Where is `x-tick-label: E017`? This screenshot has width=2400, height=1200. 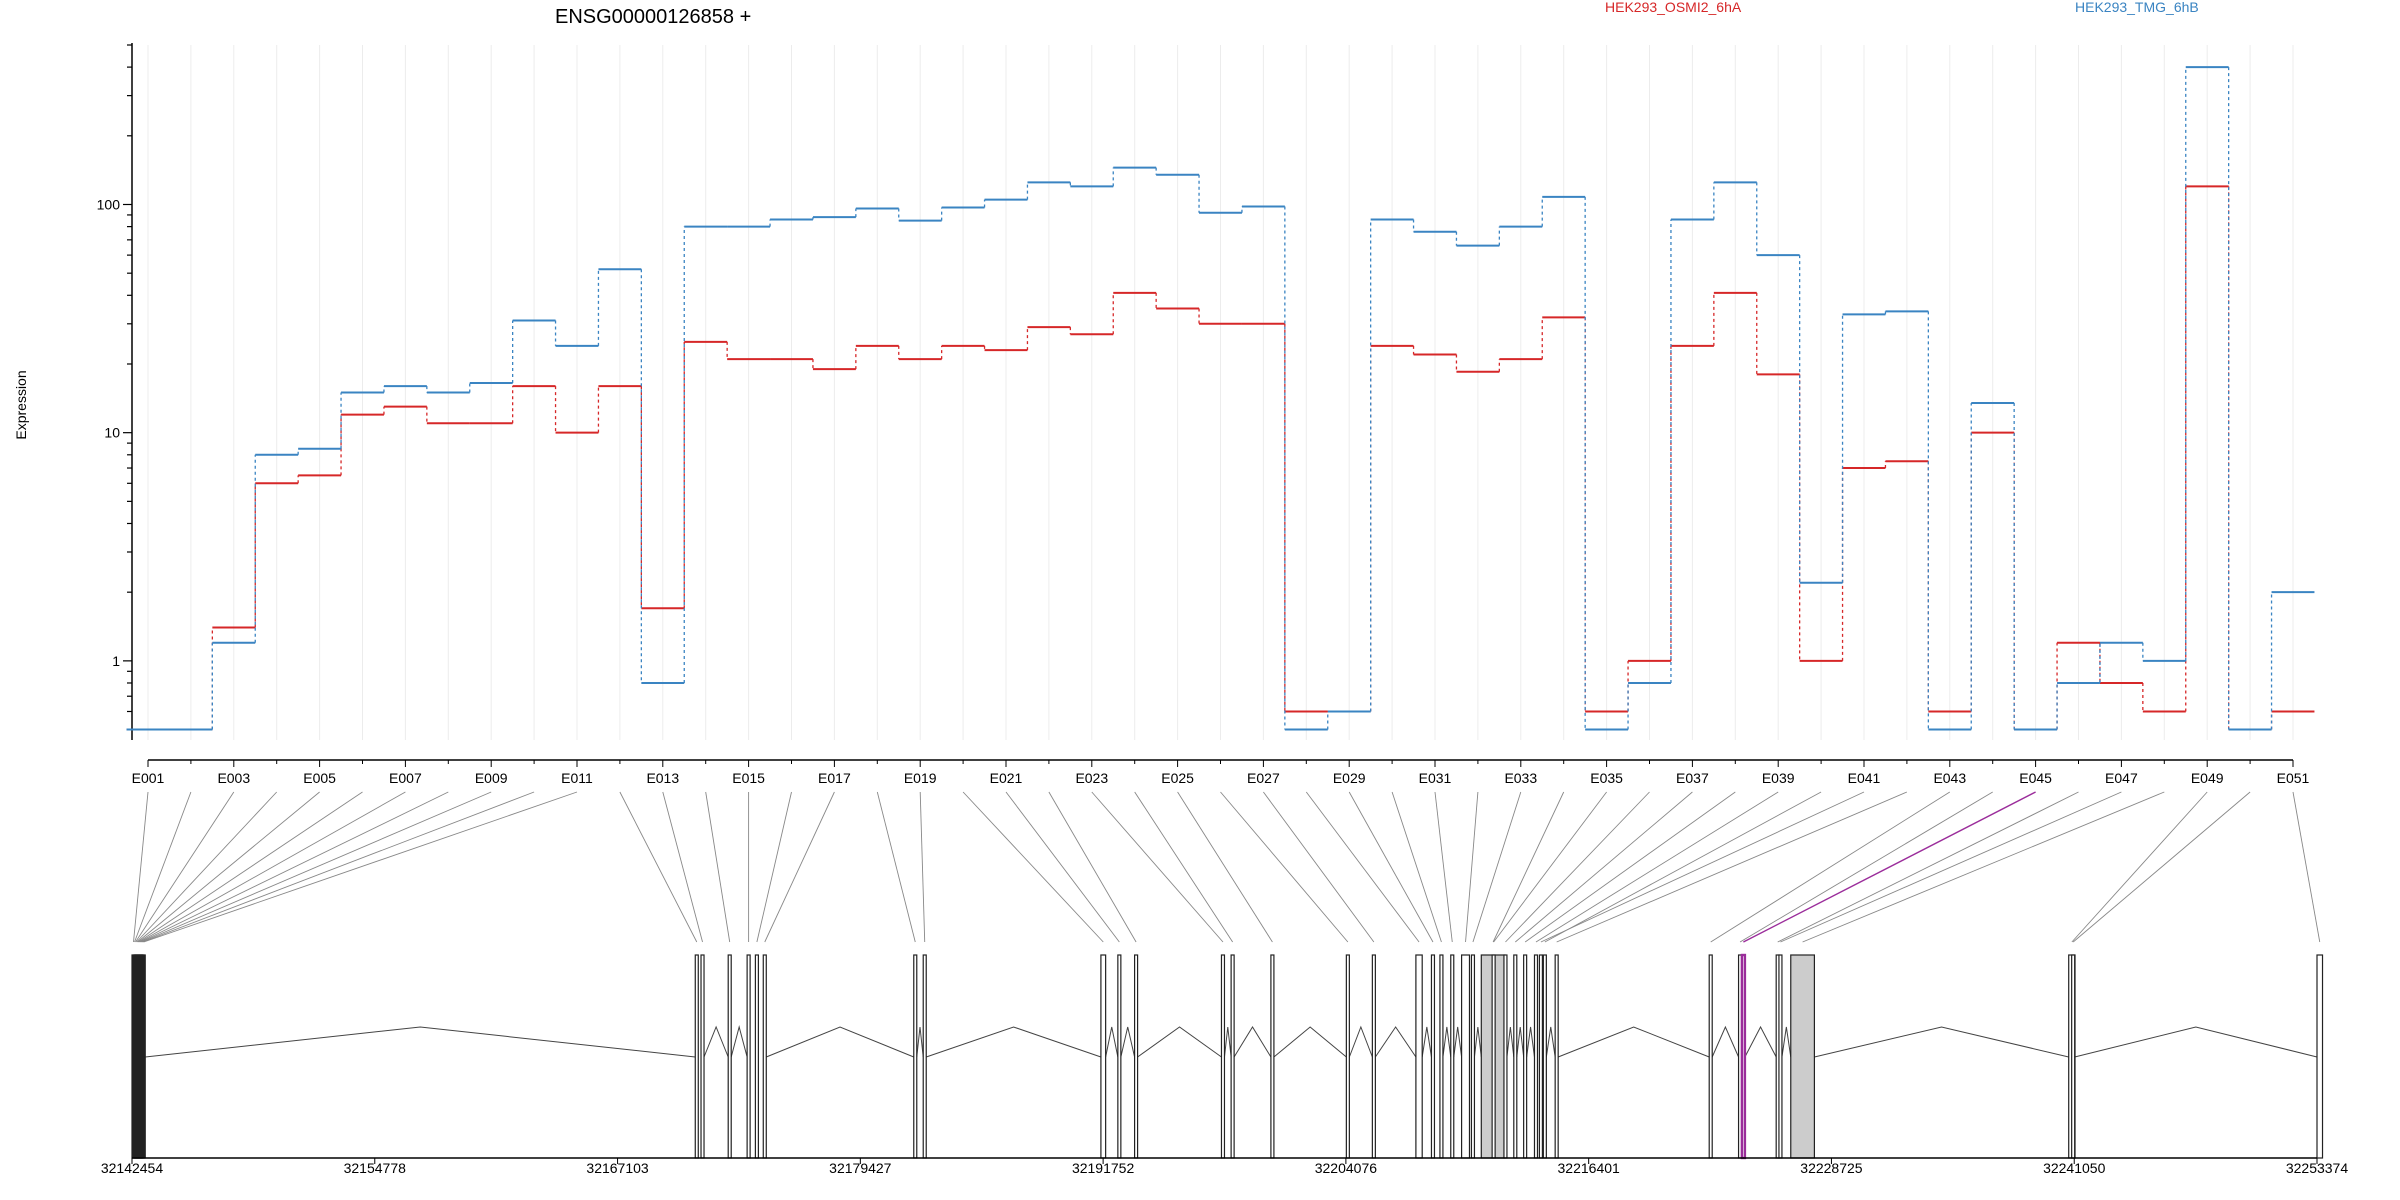 x-tick-label: E017 is located at coordinates (834, 778).